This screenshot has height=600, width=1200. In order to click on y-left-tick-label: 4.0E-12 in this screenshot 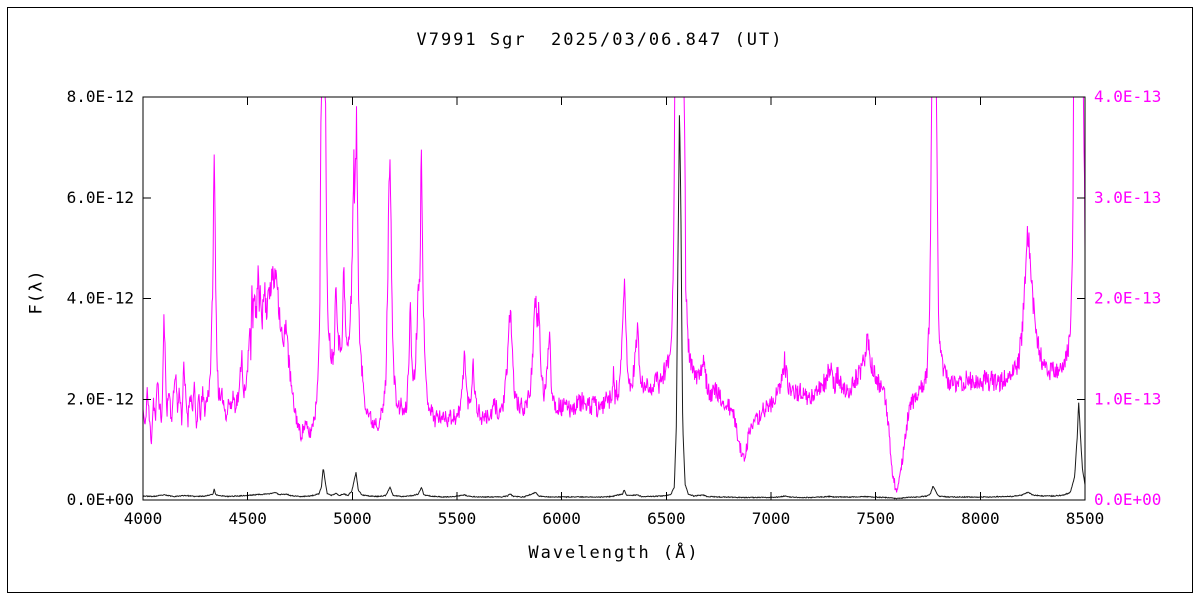, I will do `click(100, 298)`.